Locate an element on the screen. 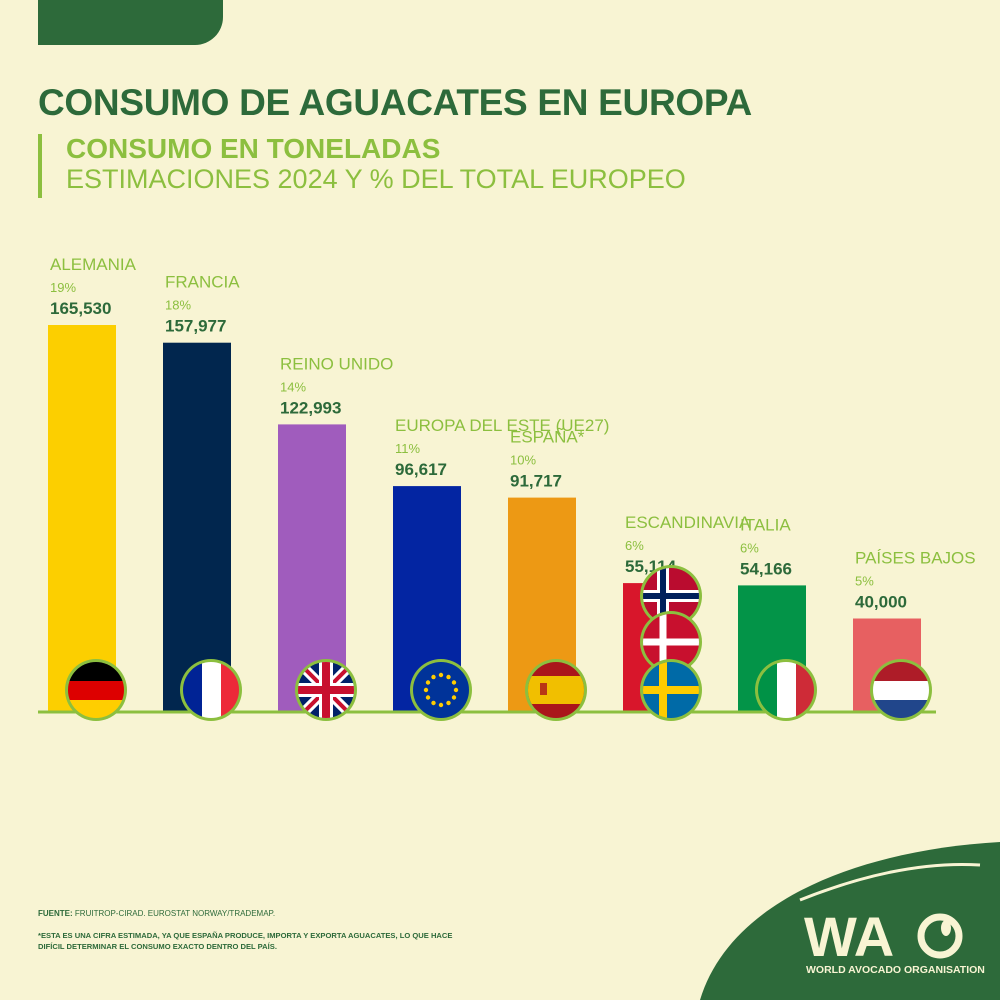 The image size is (1000, 1000). denmark-flag-icon is located at coordinates (671, 642).